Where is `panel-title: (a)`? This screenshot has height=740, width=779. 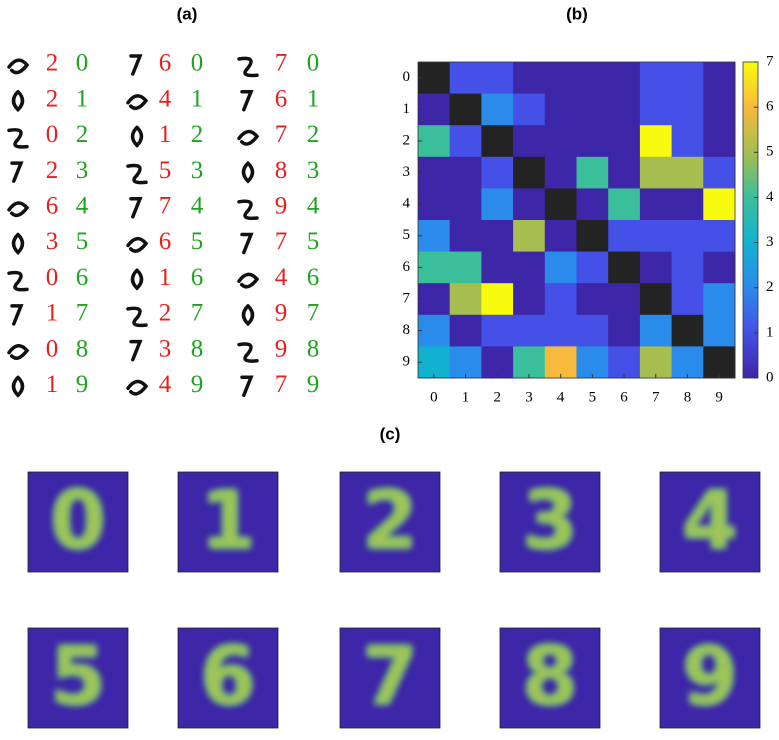 panel-title: (a) is located at coordinates (187, 13).